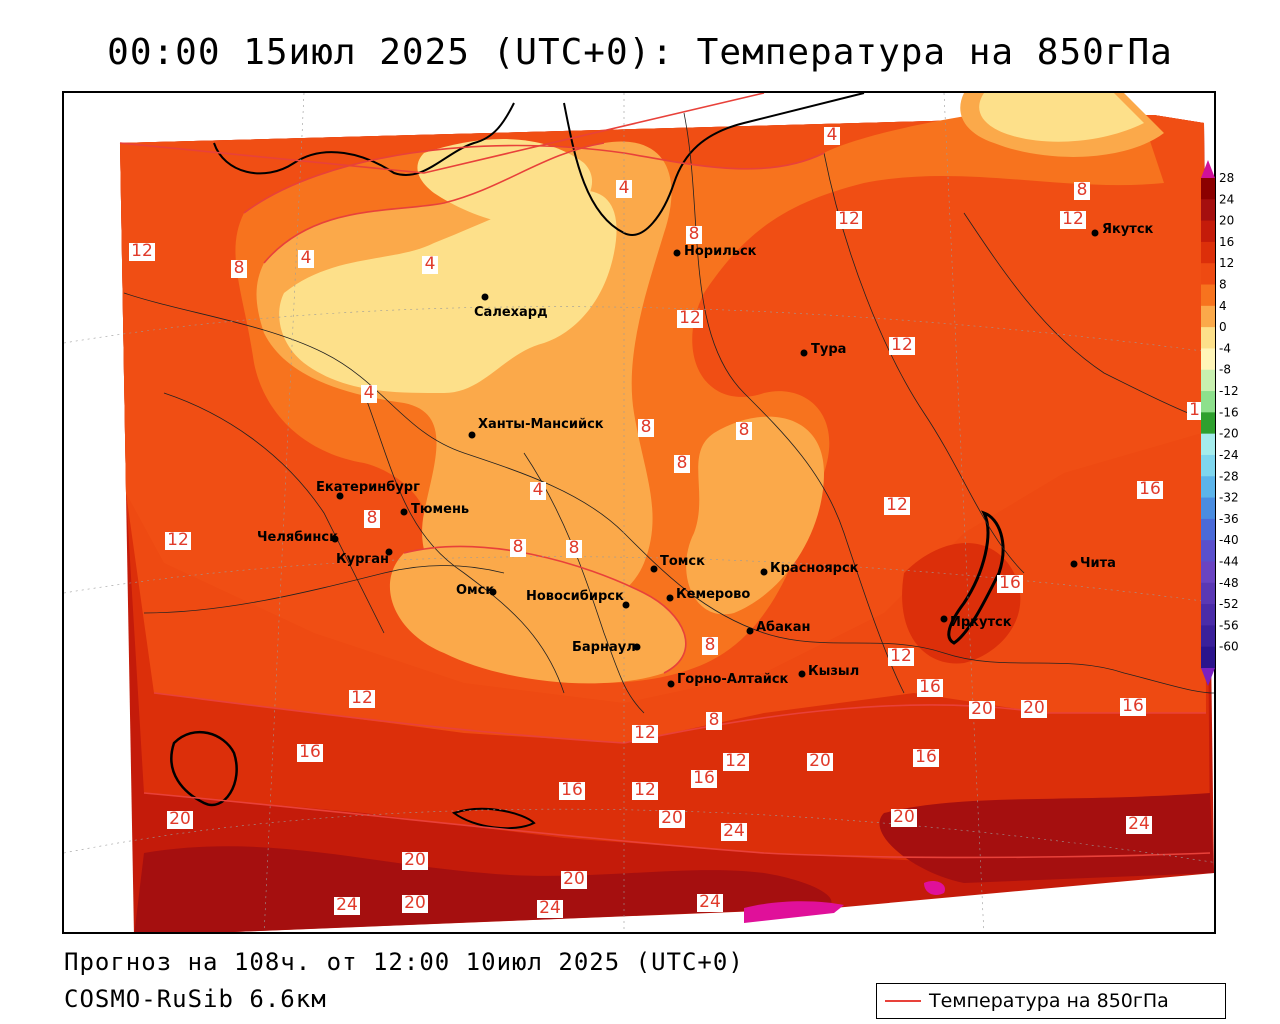  Describe the element at coordinates (1229, 647) in the screenshot. I see `colorbar-tick-label: -60` at that location.